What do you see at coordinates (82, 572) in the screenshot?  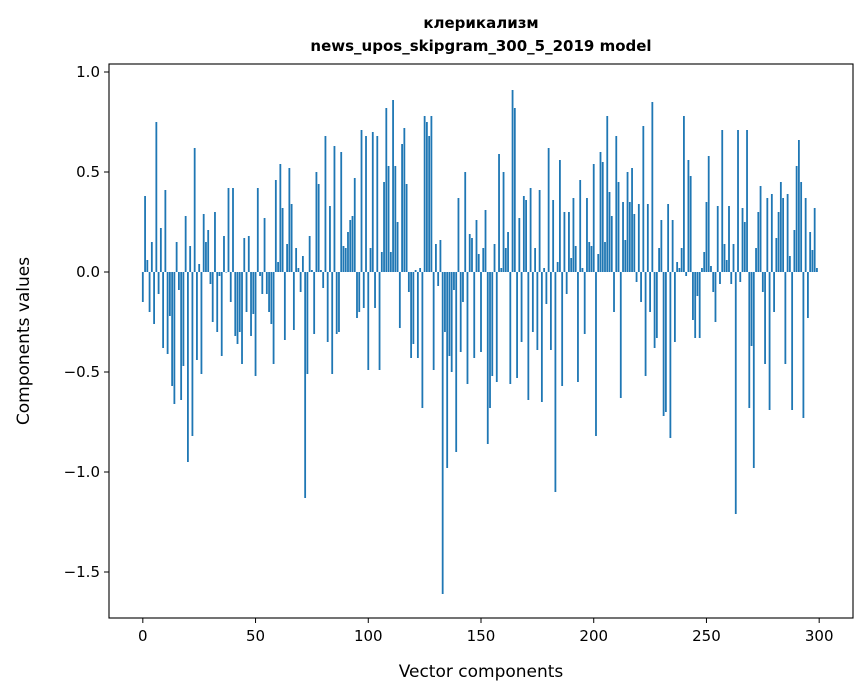 I see `y-tick-label: −1.5` at bounding box center [82, 572].